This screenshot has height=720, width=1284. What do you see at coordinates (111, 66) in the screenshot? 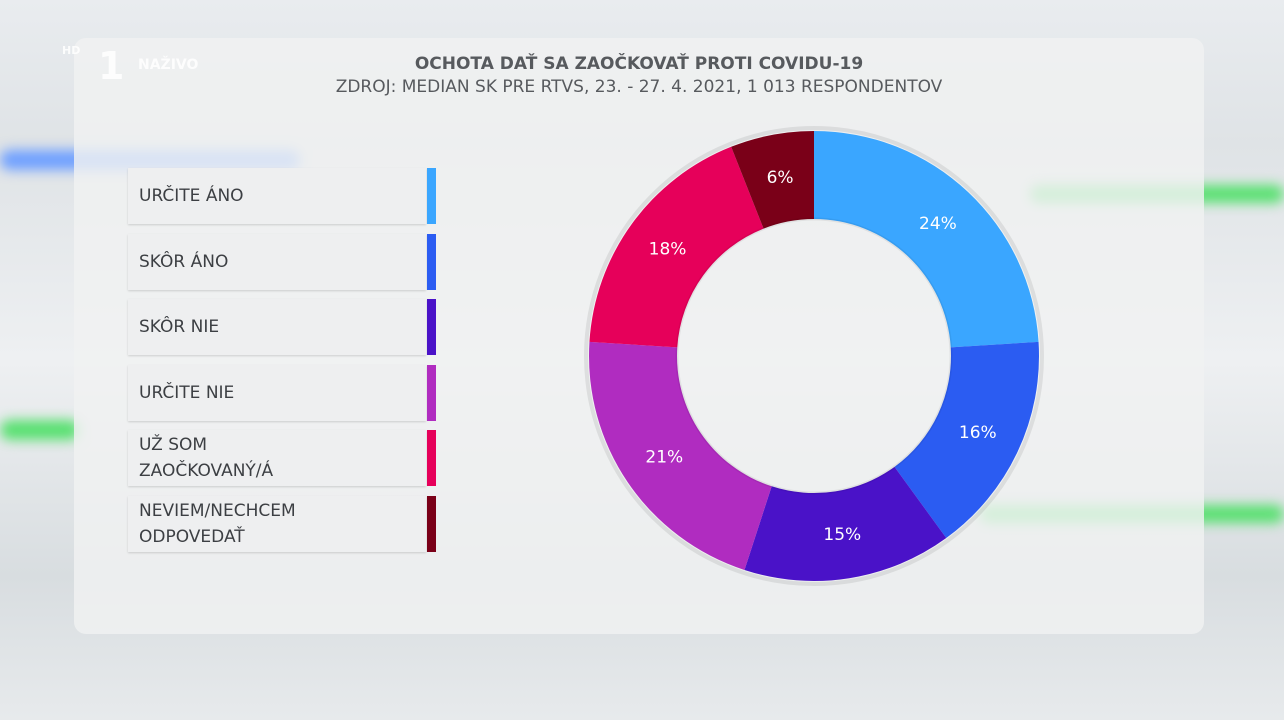
I see `logo: 1` at bounding box center [111, 66].